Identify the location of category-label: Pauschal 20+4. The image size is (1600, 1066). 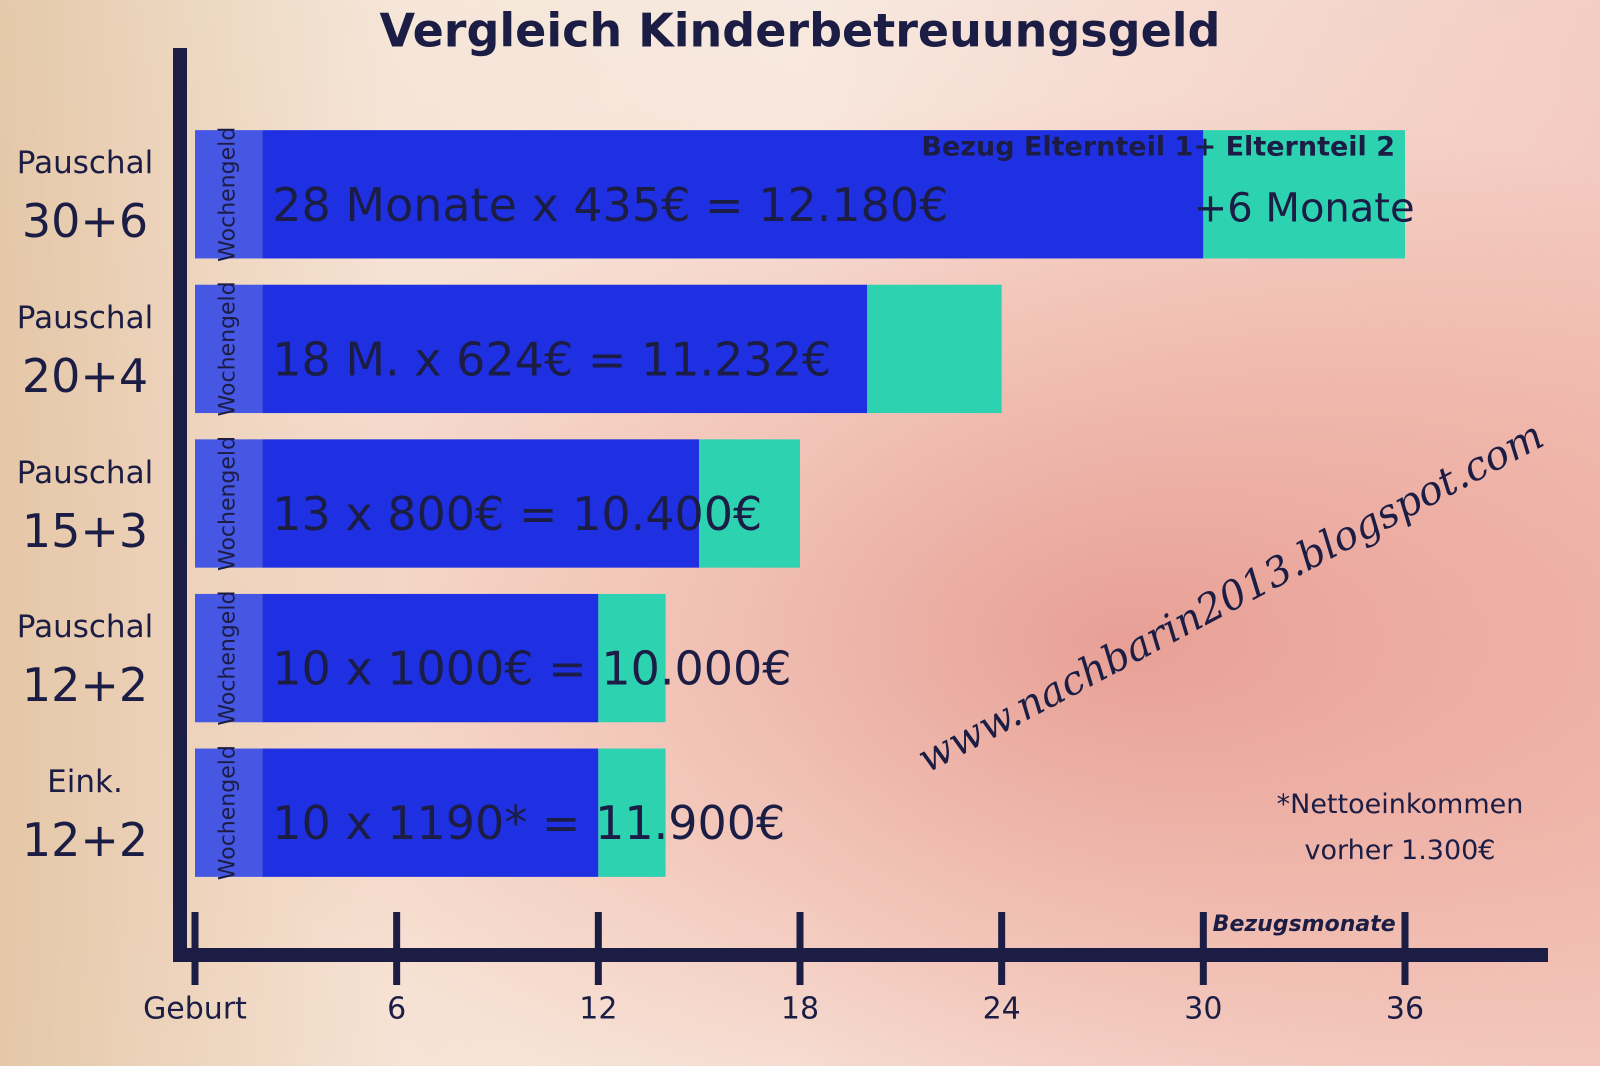
(85, 351).